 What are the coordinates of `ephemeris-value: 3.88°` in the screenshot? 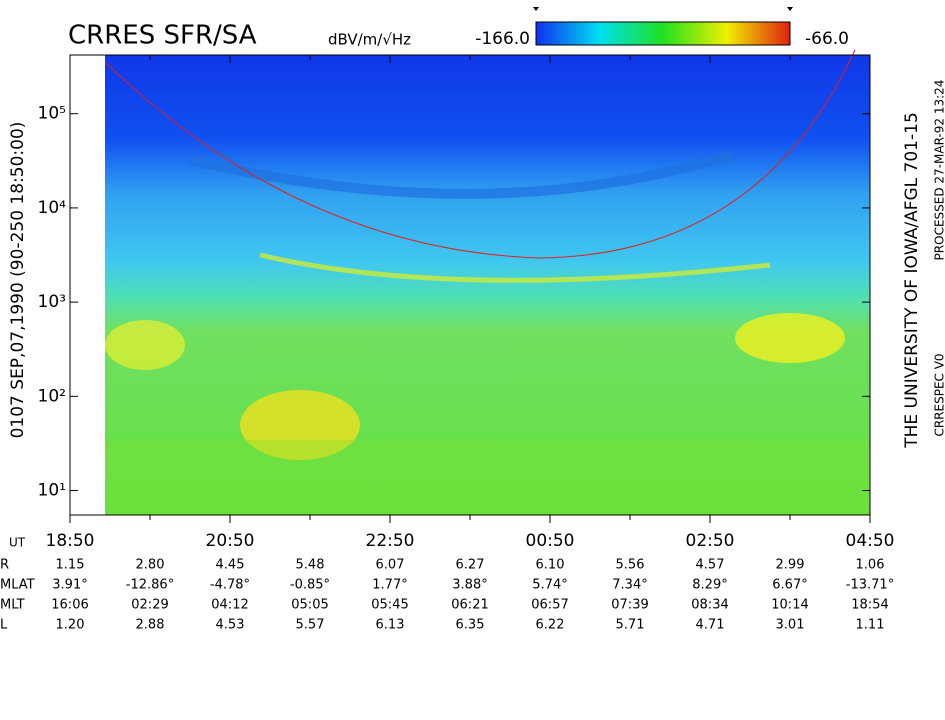 It's located at (469, 585).